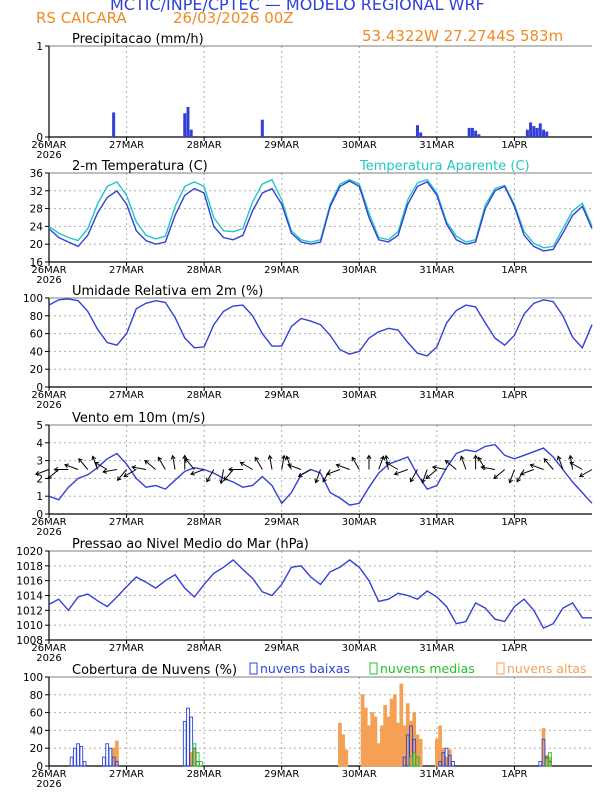 The width and height of the screenshot is (612, 792). Describe the element at coordinates (320, 594) in the screenshot. I see `pressure-line` at that location.